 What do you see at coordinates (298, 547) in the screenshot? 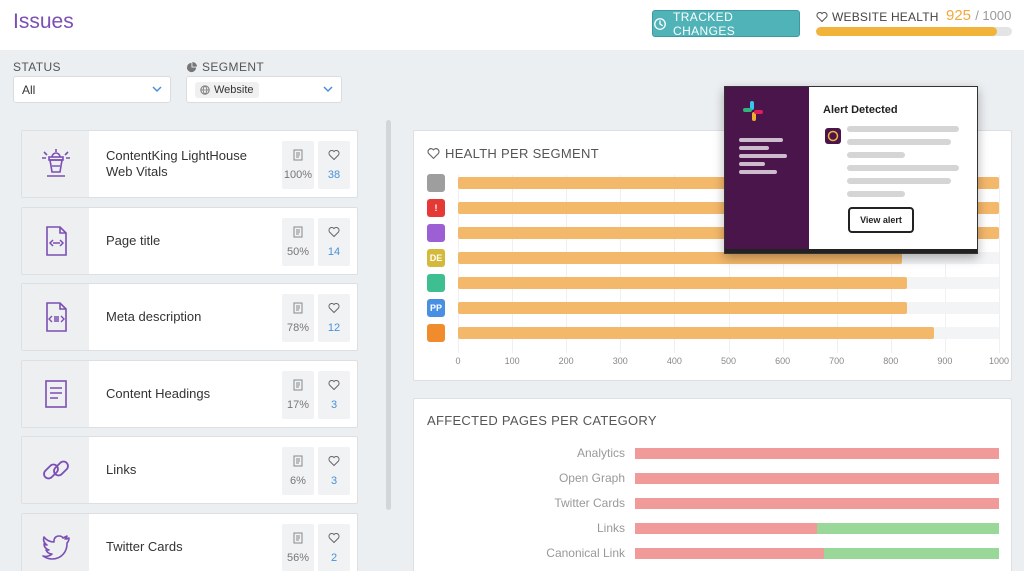
I see `affected-percent: 56%` at bounding box center [298, 547].